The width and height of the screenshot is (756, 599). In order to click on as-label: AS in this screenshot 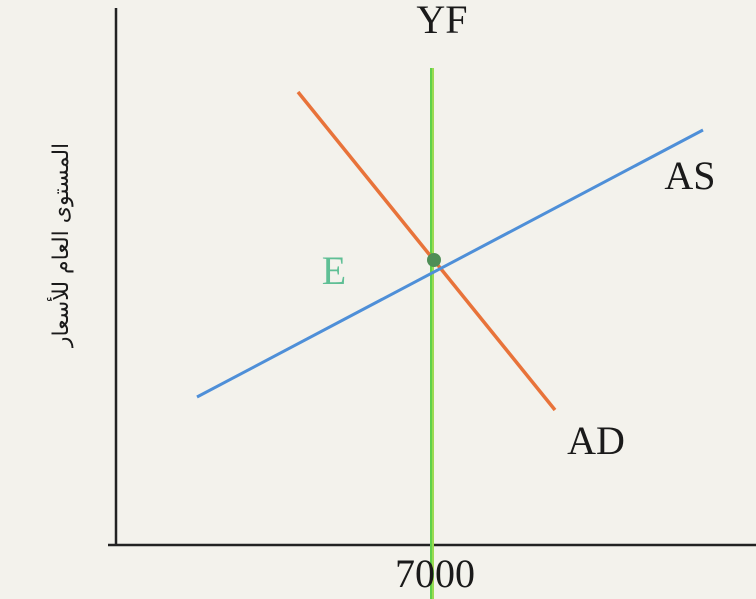, I will do `click(689, 175)`.